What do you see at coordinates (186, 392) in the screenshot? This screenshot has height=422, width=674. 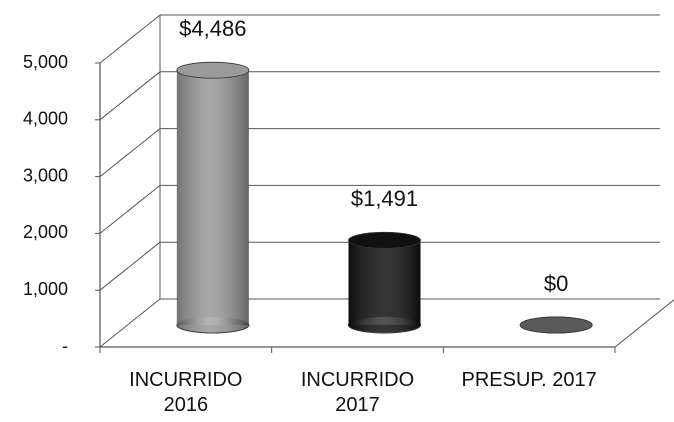 I see `x-tick-label: INCURRIDO 2016` at bounding box center [186, 392].